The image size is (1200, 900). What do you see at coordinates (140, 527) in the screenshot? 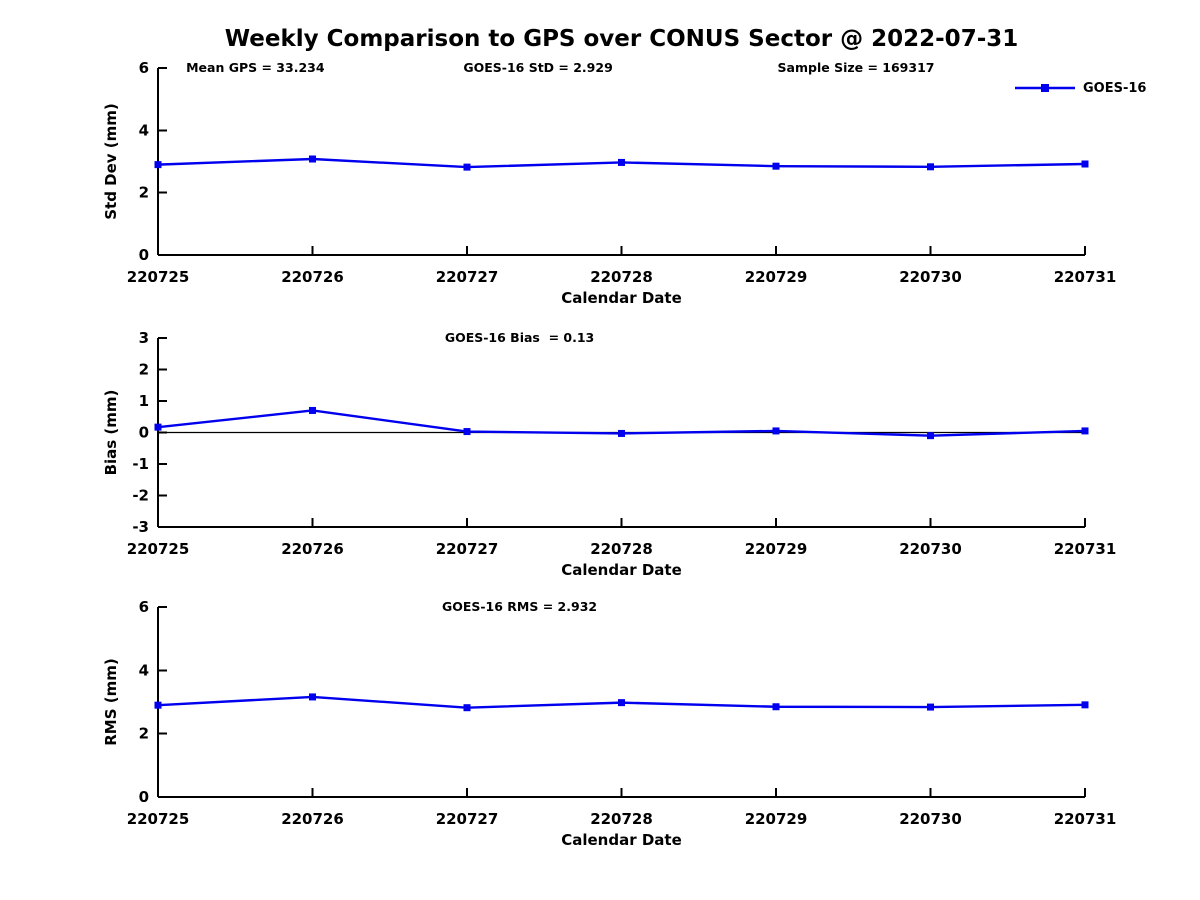
I see `y-tick-label: -3` at bounding box center [140, 527].